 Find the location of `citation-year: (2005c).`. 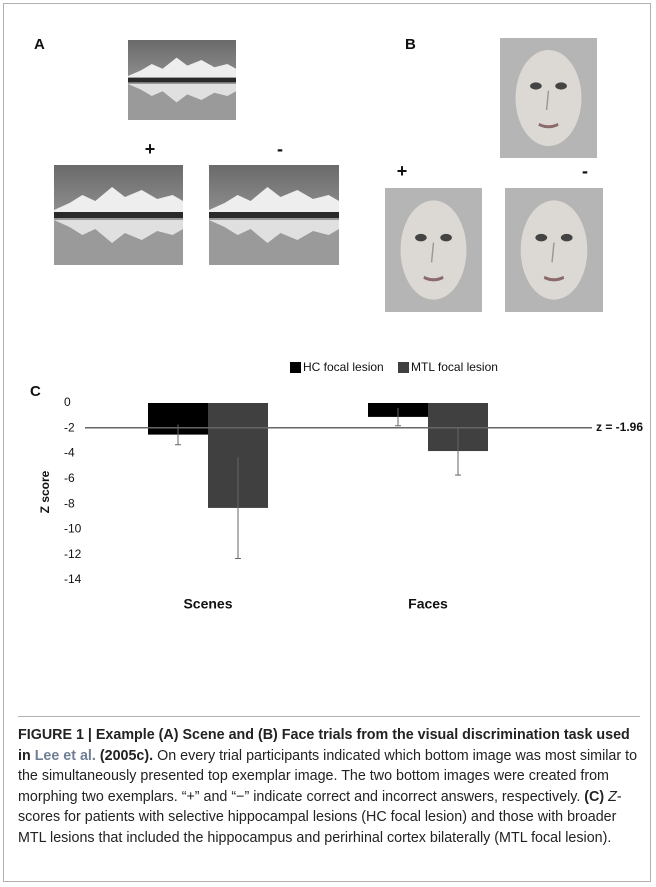

citation-year: (2005c). is located at coordinates (124, 755).